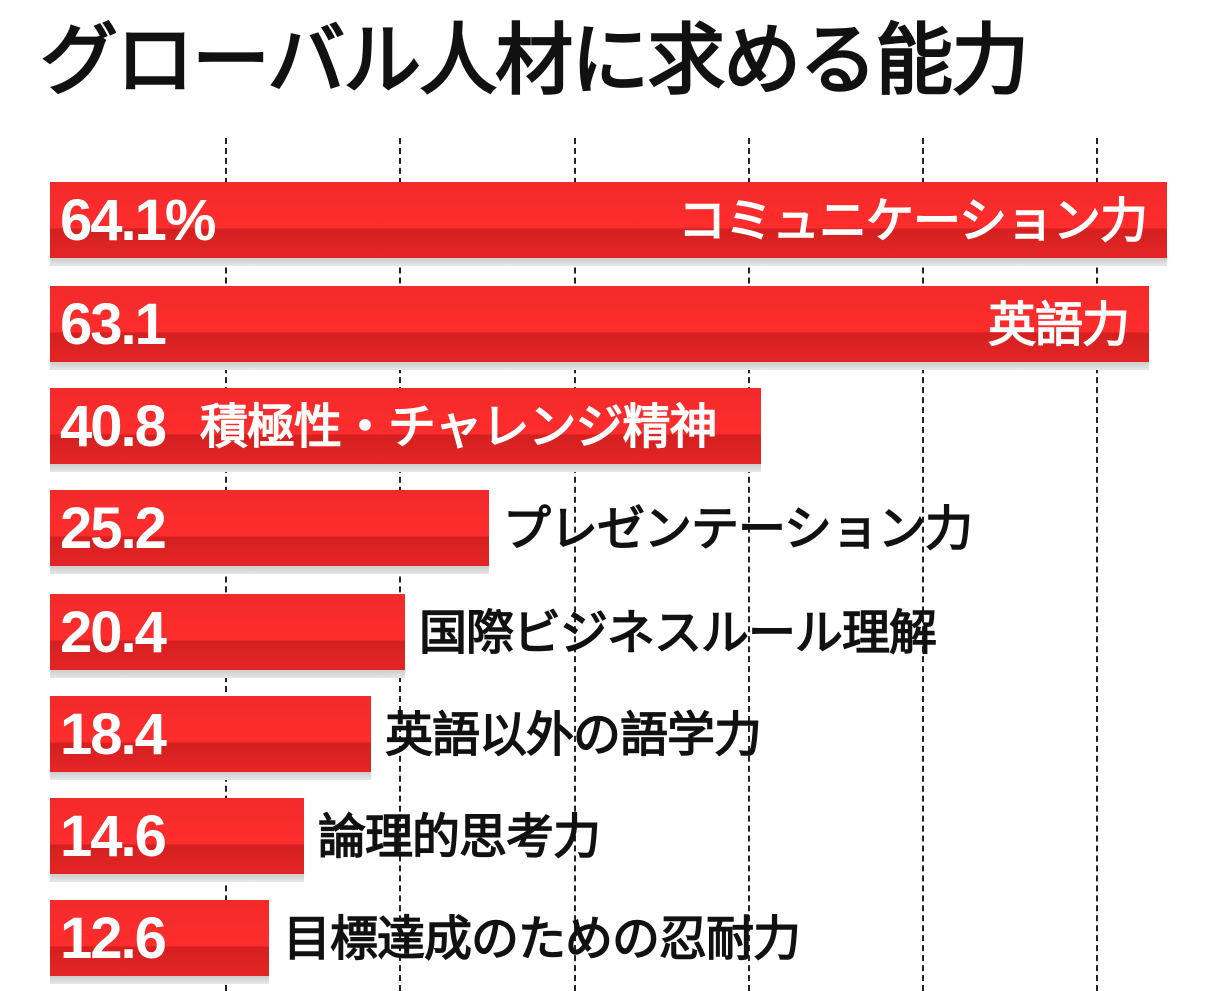  Describe the element at coordinates (113, 938) in the screenshot. I see `bar-value: 12.6` at that location.